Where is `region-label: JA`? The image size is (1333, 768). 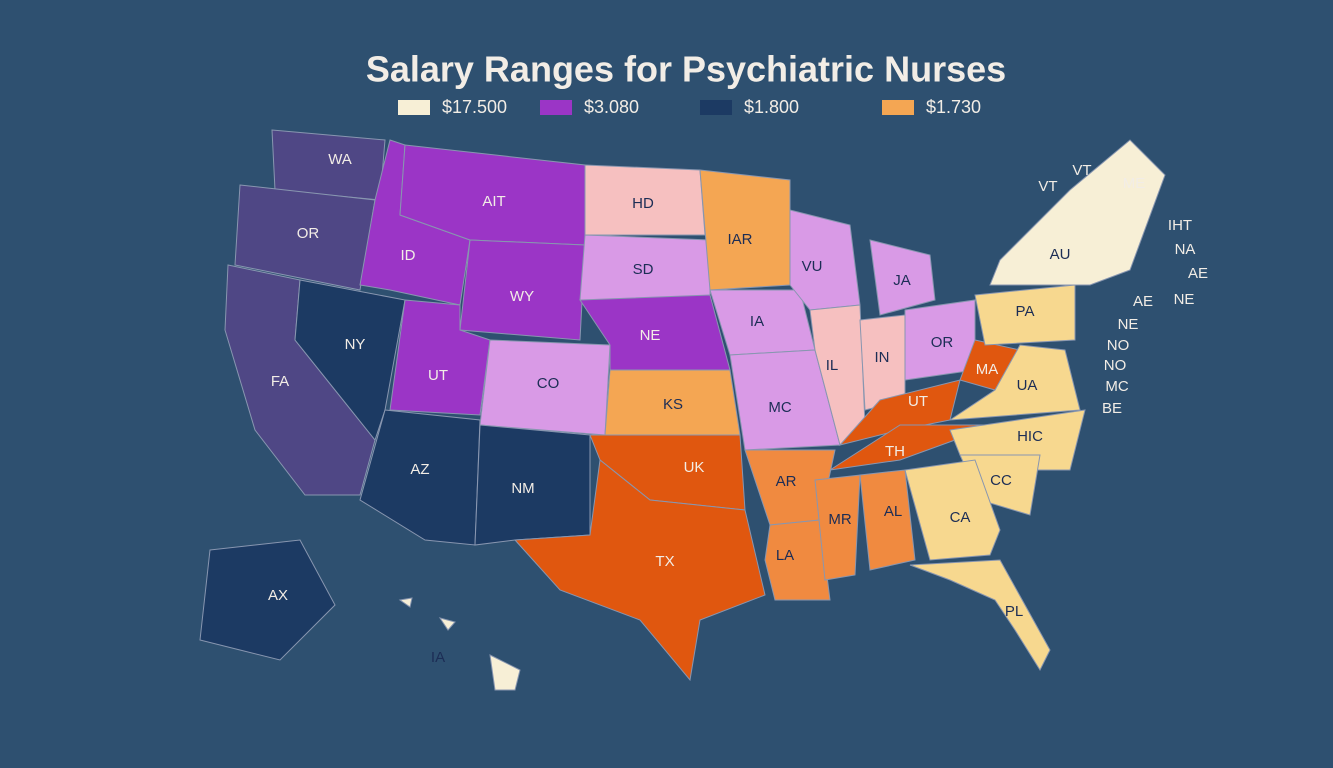 region-label: JA is located at coordinates (902, 280).